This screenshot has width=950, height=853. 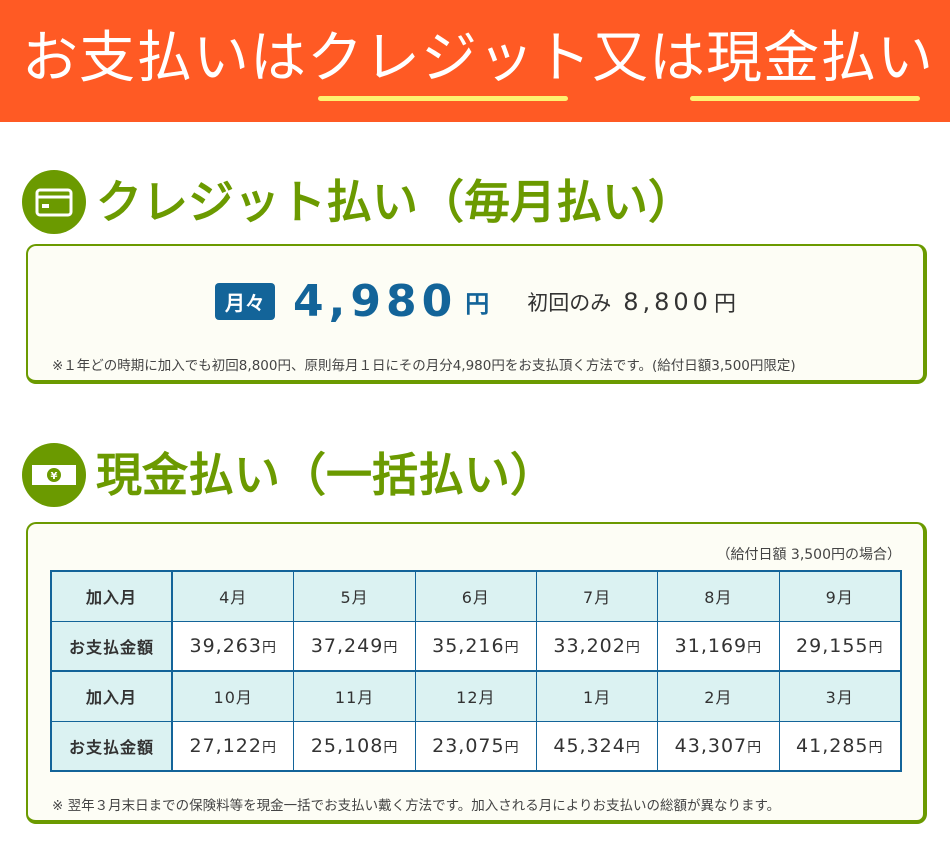 I want to click on amount-cell: 33,202円, so click(x=597, y=646).